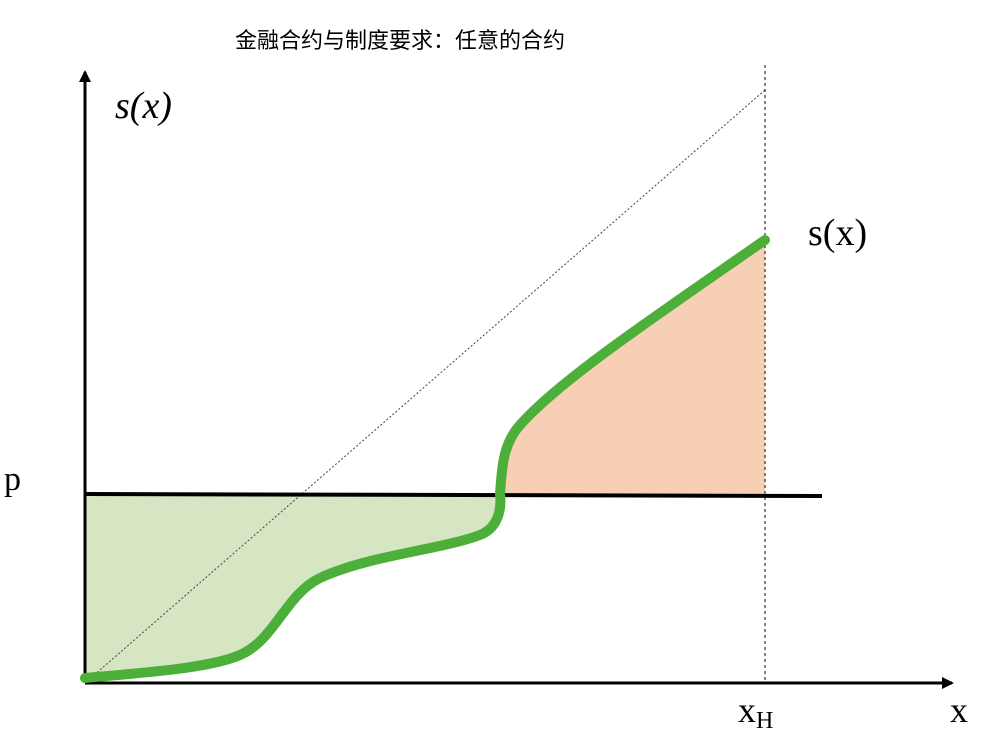 The width and height of the screenshot is (986, 745). I want to click on curve-label: s(x), so click(837, 233).